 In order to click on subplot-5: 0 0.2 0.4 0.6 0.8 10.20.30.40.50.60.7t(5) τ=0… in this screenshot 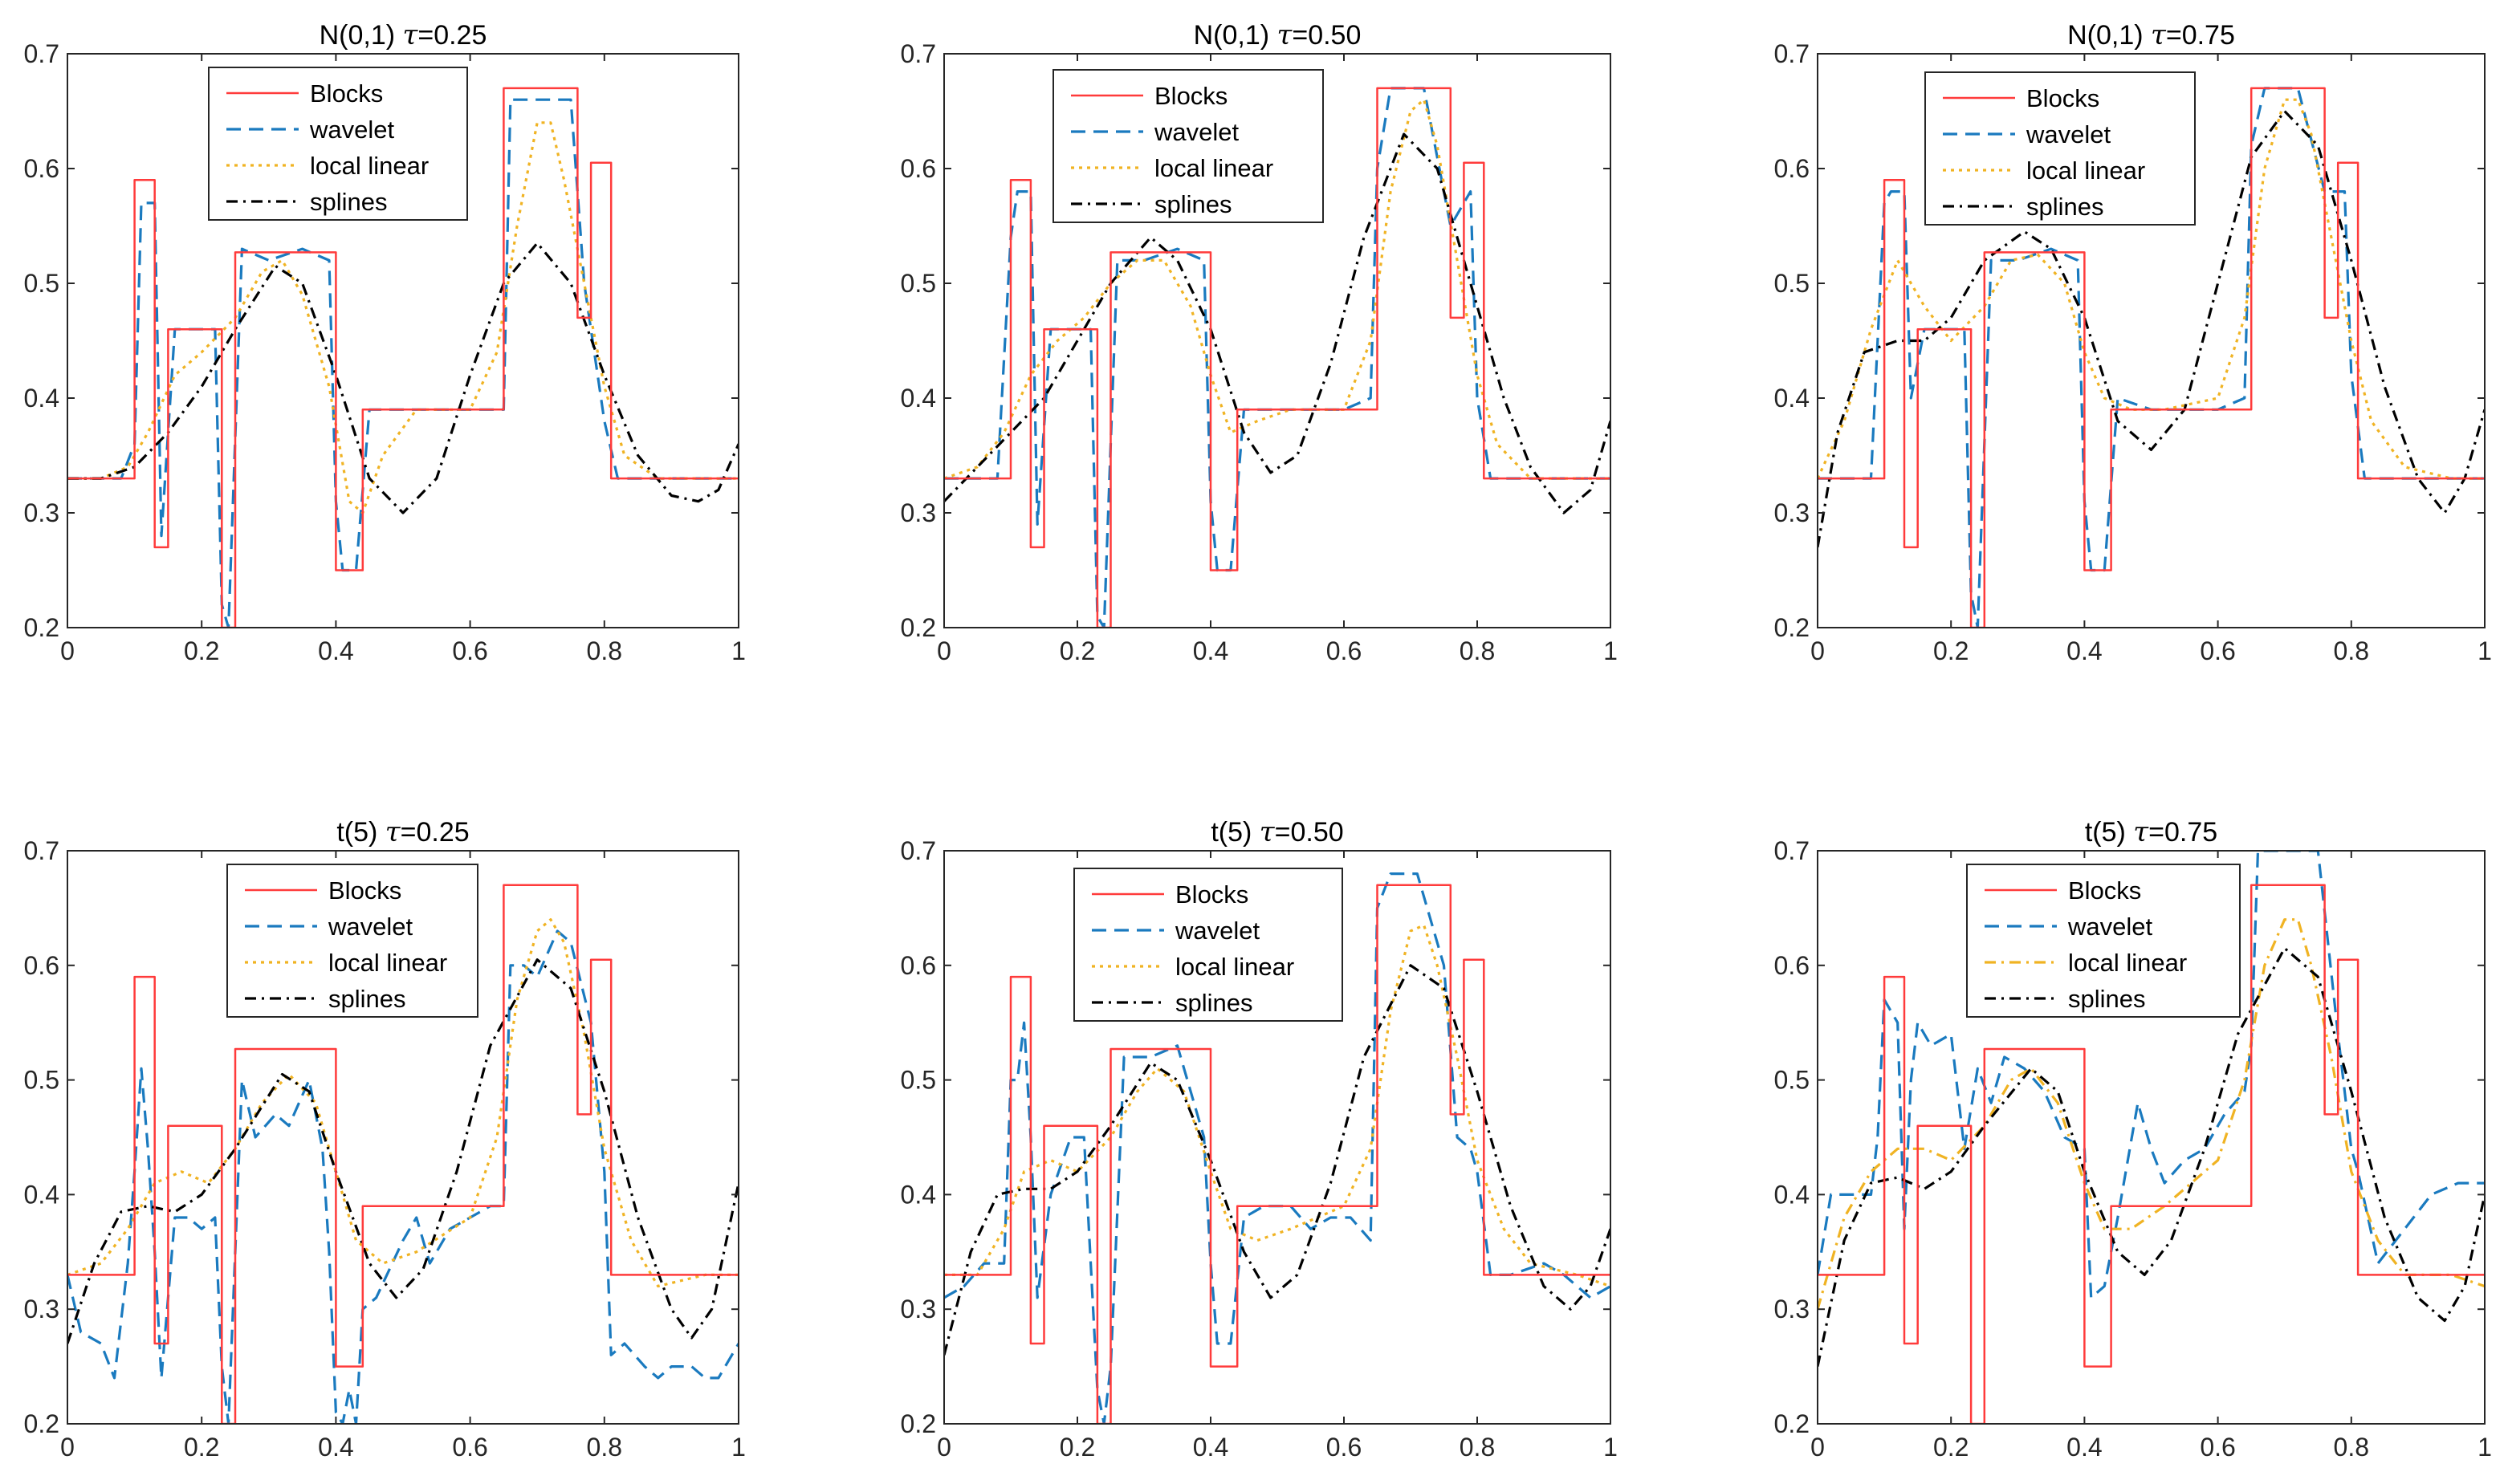, I will do `click(1259, 1139)`.